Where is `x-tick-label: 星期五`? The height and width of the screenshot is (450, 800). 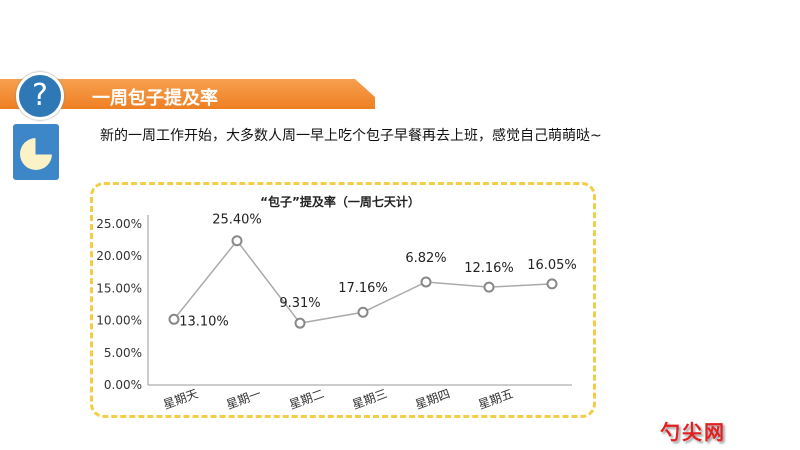
x-tick-label: 星期五 is located at coordinates (495, 399).